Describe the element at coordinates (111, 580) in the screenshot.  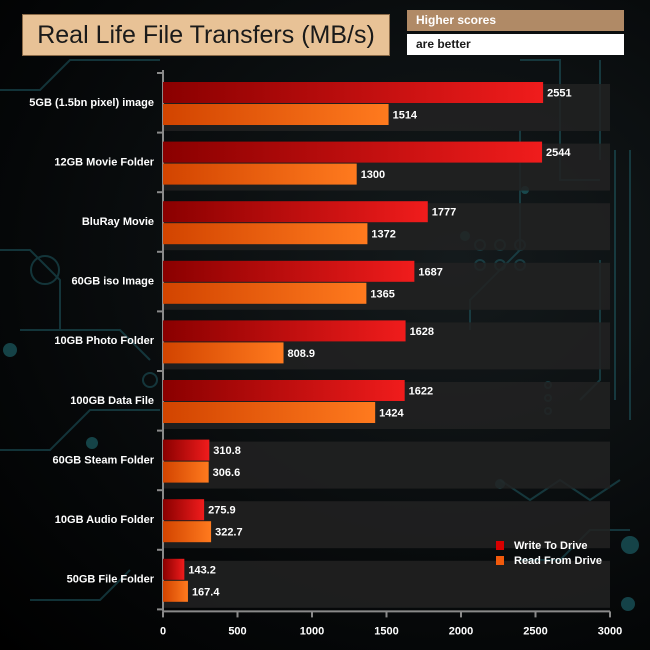
I see `category-label: 50GB File Folder` at that location.